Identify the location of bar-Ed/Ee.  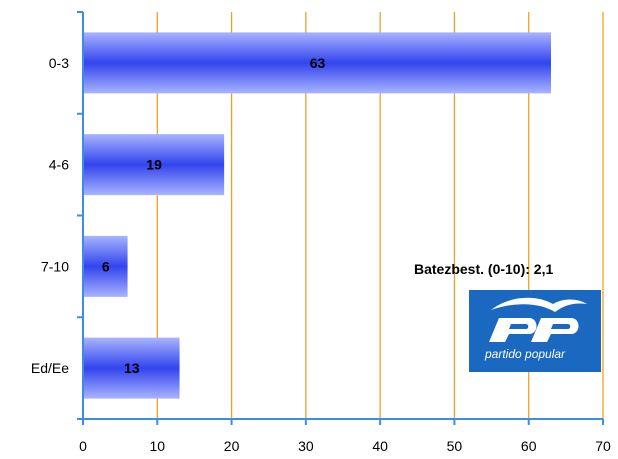
(132, 368).